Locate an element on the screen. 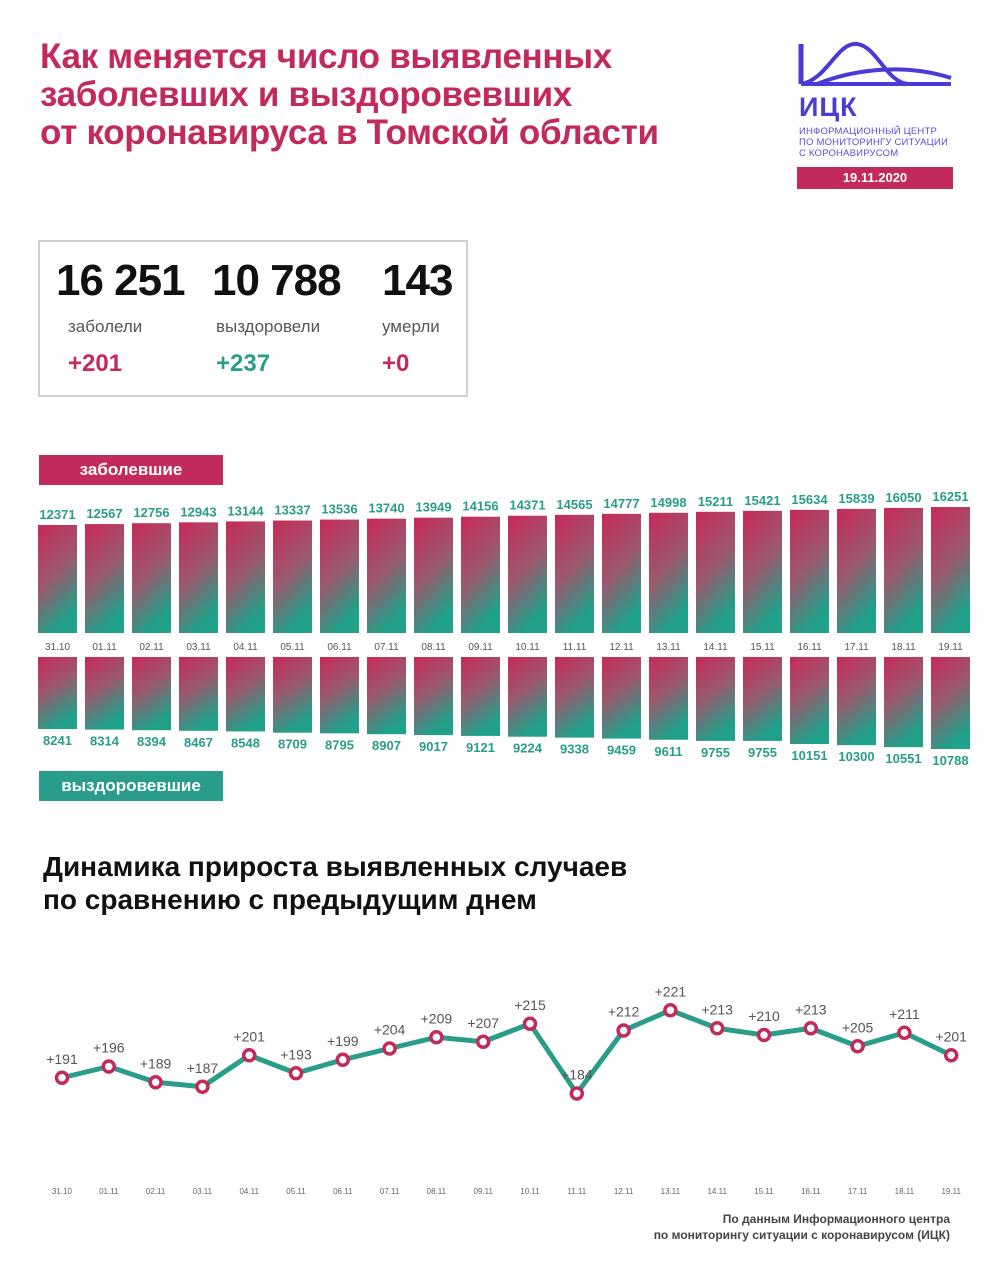 This screenshot has height=1280, width=992. cases-bar-label: 14156 is located at coordinates (480, 506).